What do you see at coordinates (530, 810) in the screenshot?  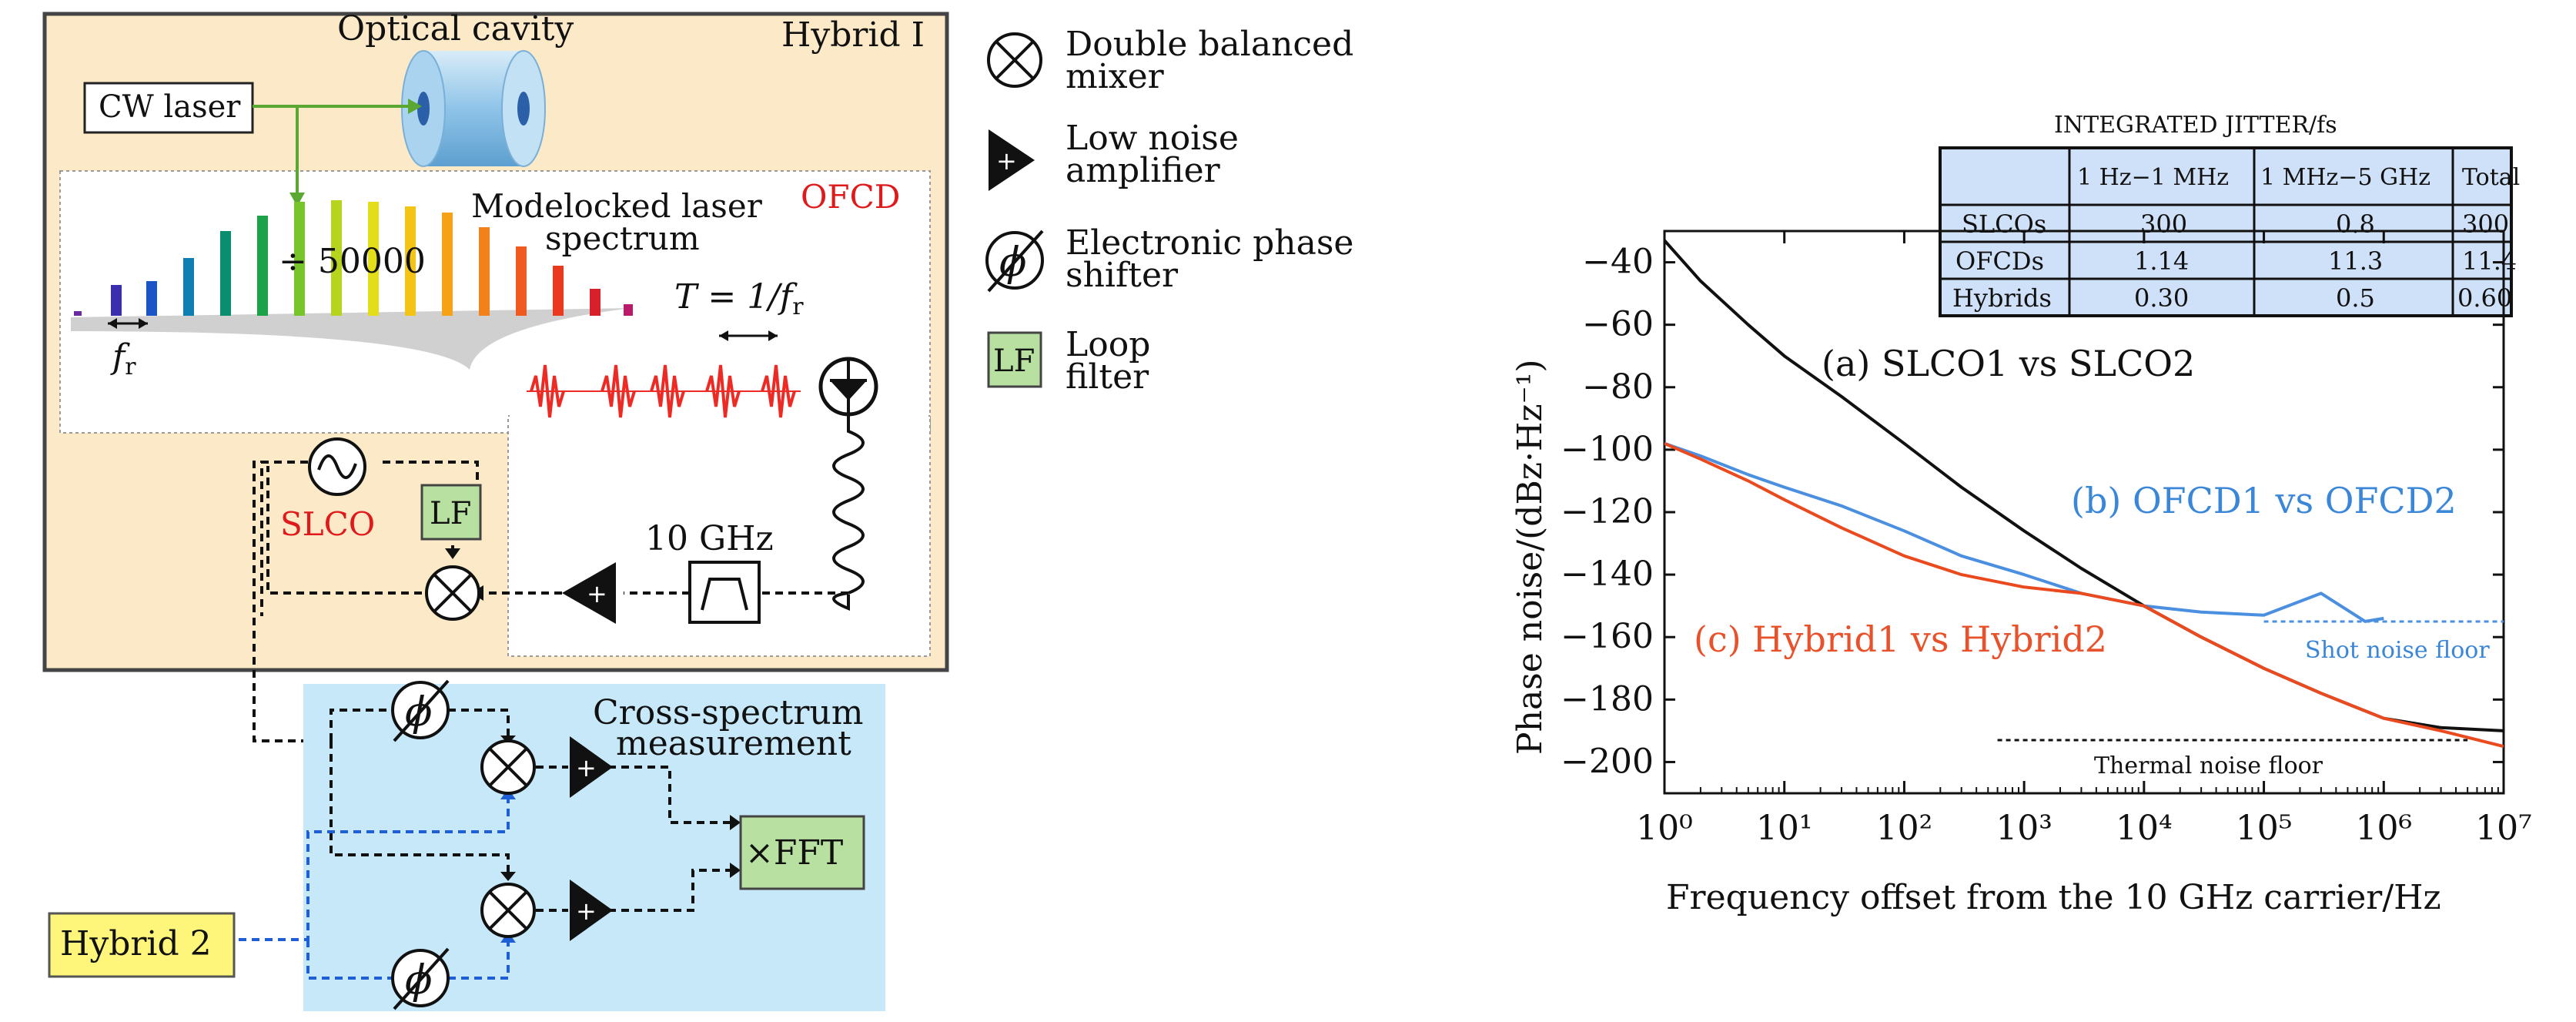 I see `cross-spectrum-paths` at bounding box center [530, 810].